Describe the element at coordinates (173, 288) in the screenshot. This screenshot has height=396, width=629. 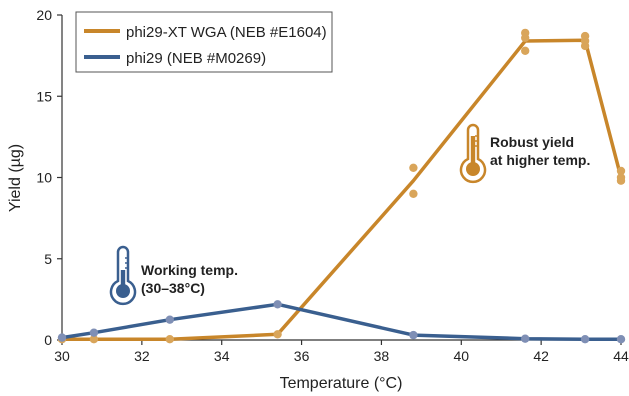
I see `annotation-working-line2: (30–38°C)` at that location.